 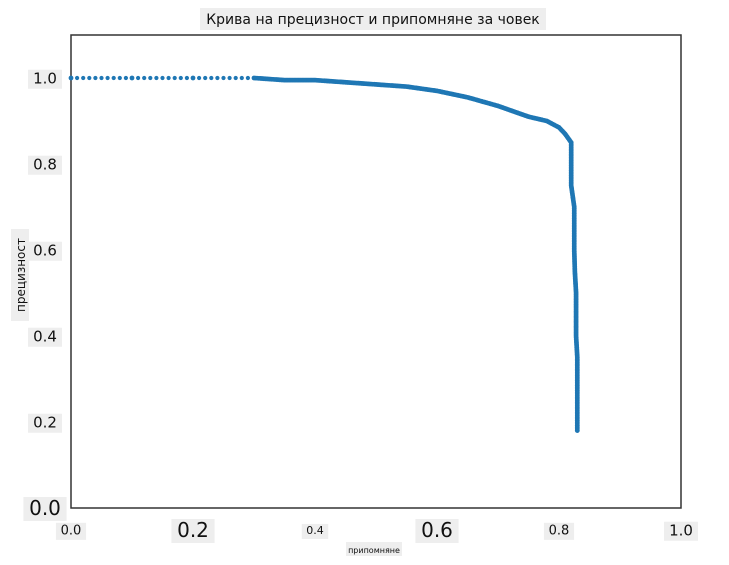 I want to click on x-tick-label: 0.0, so click(x=71, y=531).